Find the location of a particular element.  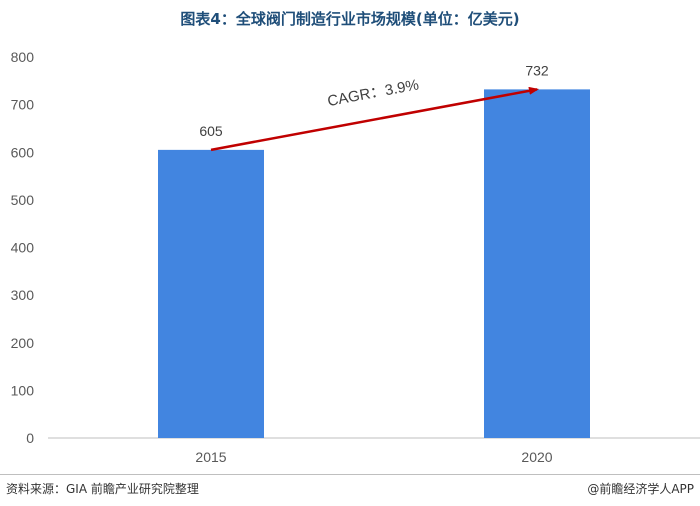

bar-2015 is located at coordinates (211, 293).